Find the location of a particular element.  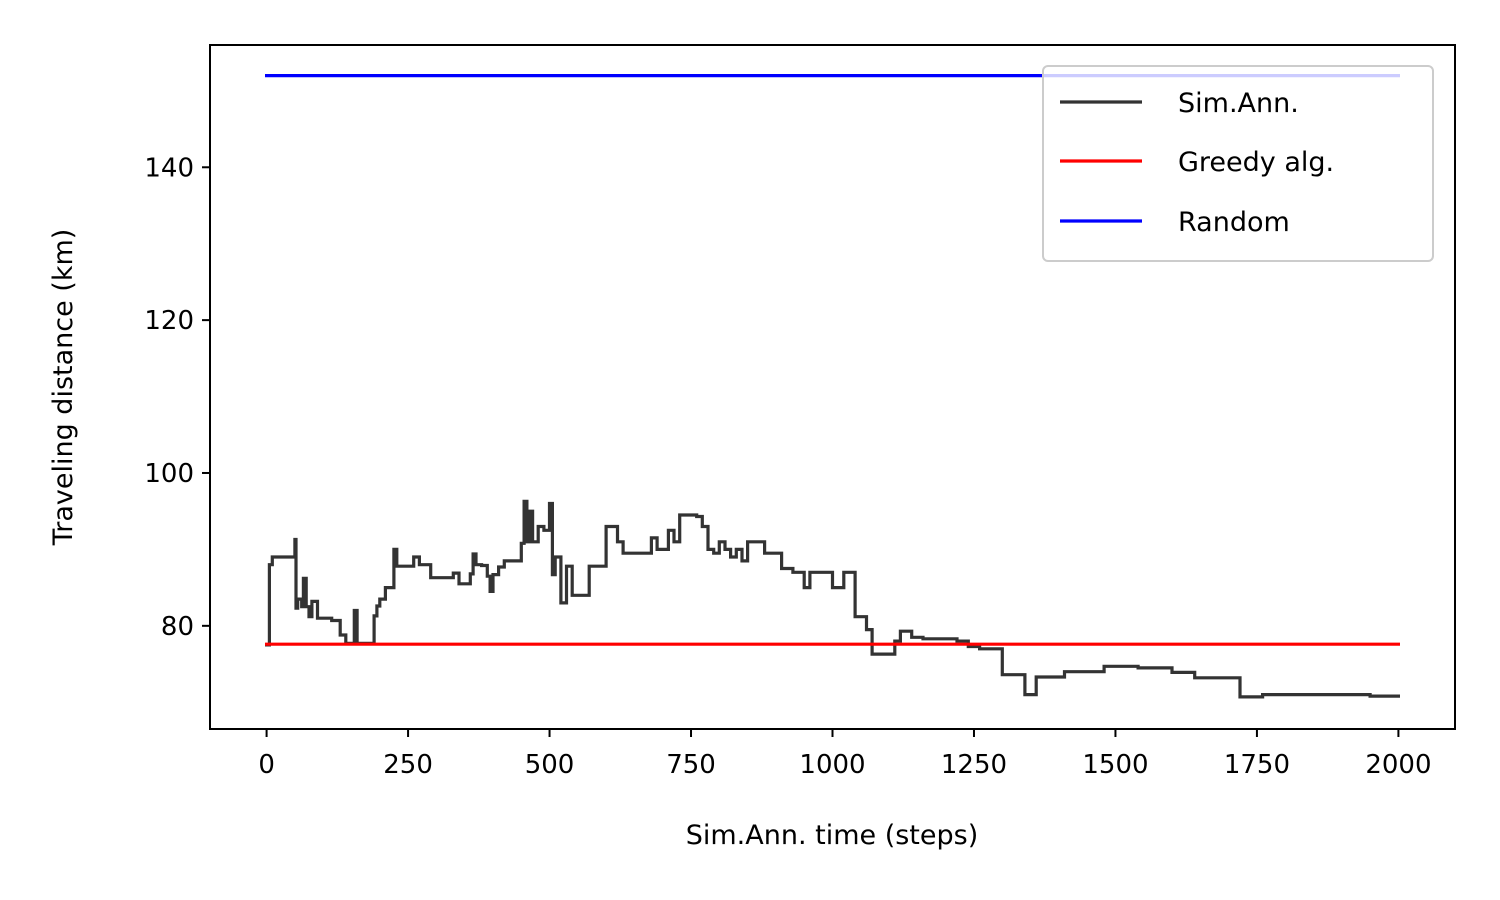

legend-label-2: Random is located at coordinates (1234, 222).